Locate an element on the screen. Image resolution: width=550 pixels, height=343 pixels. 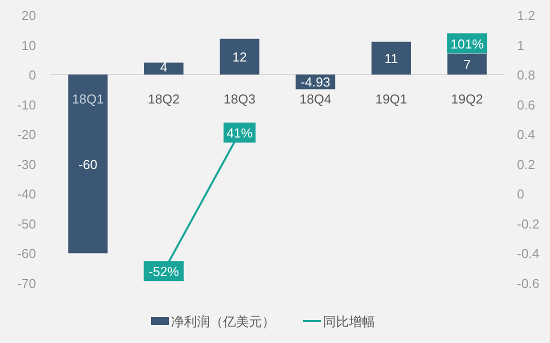
y2-tick-label: 0.8 is located at coordinates (526, 75).